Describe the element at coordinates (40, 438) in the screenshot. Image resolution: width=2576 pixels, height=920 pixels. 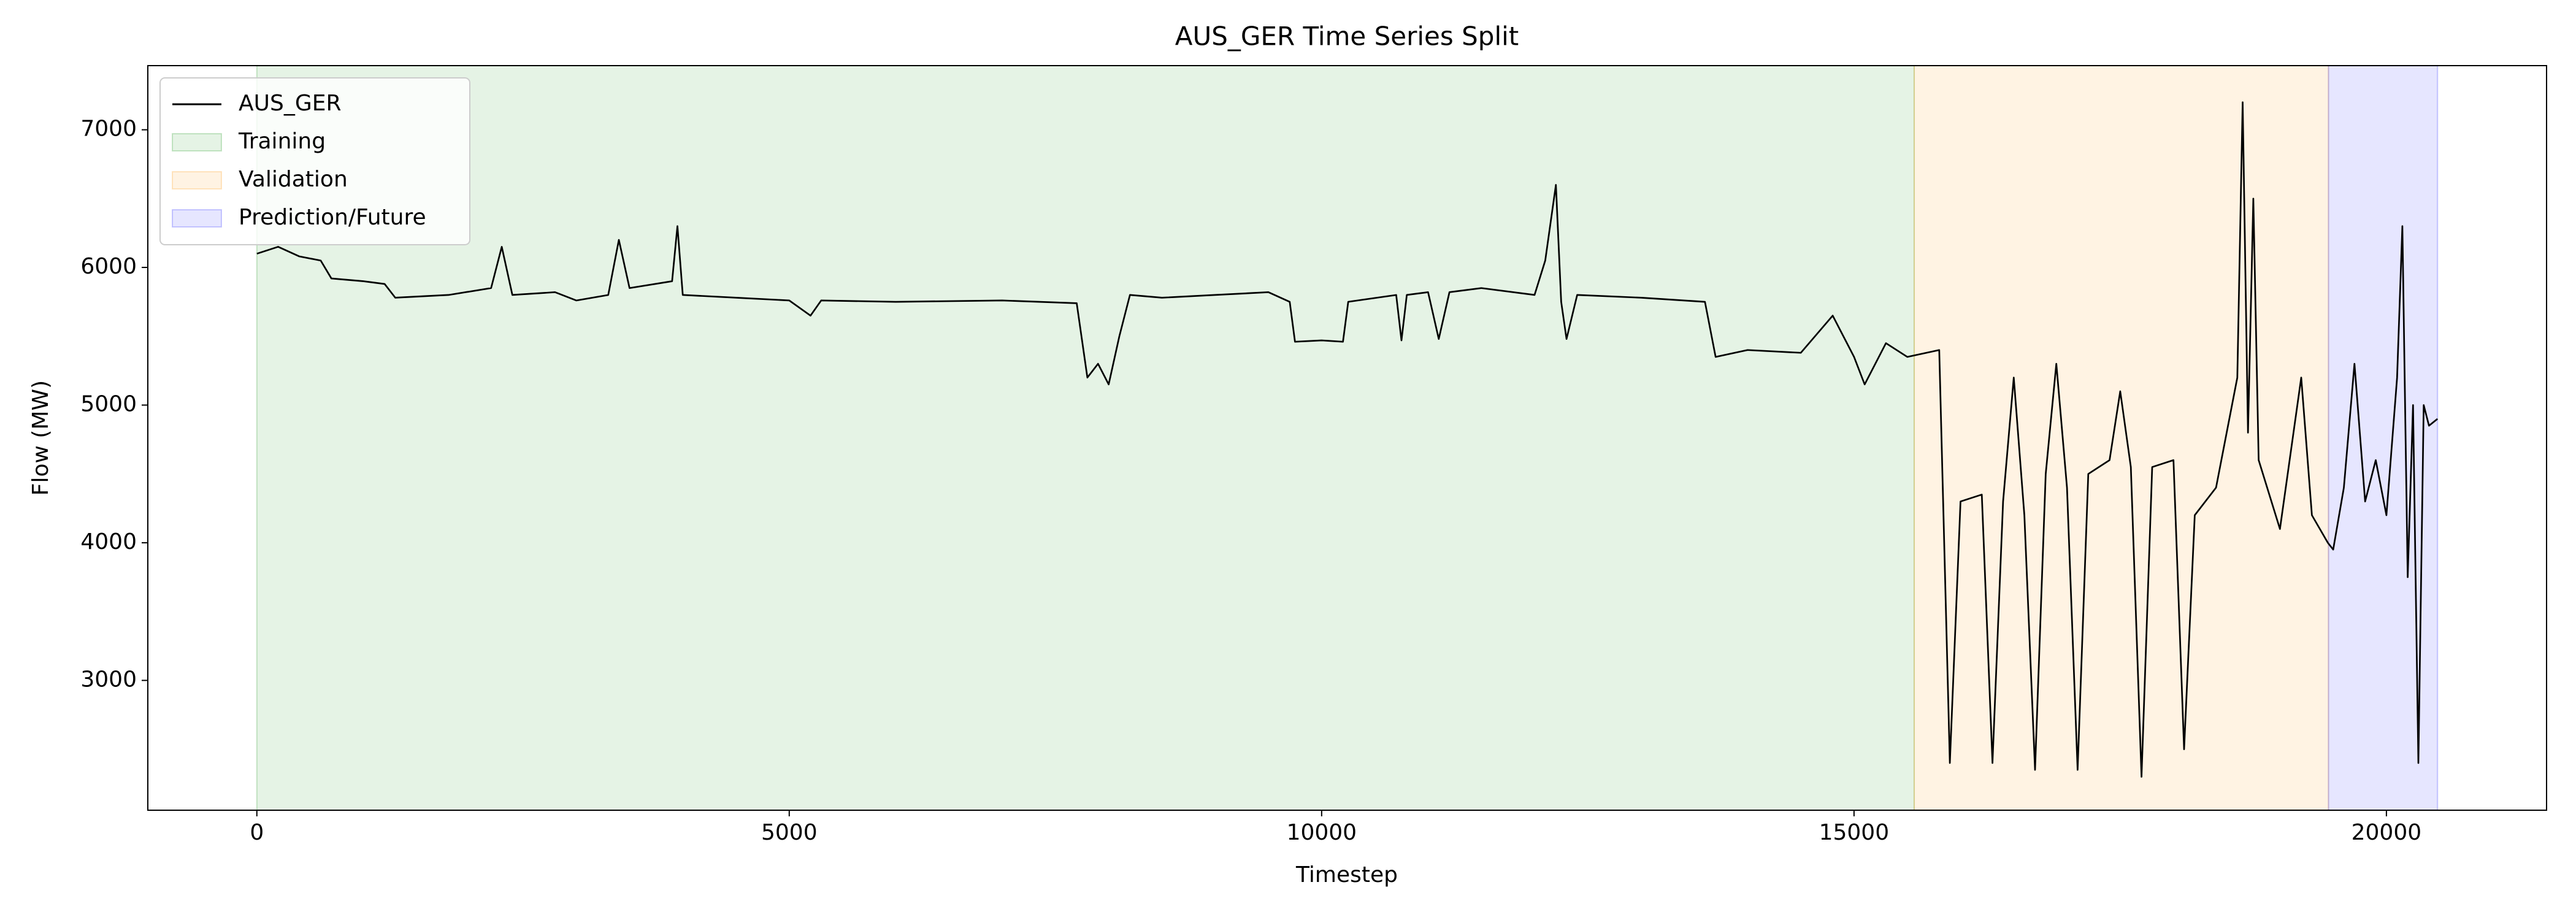
I see `y-axis-label: Flow (MW)` at that location.